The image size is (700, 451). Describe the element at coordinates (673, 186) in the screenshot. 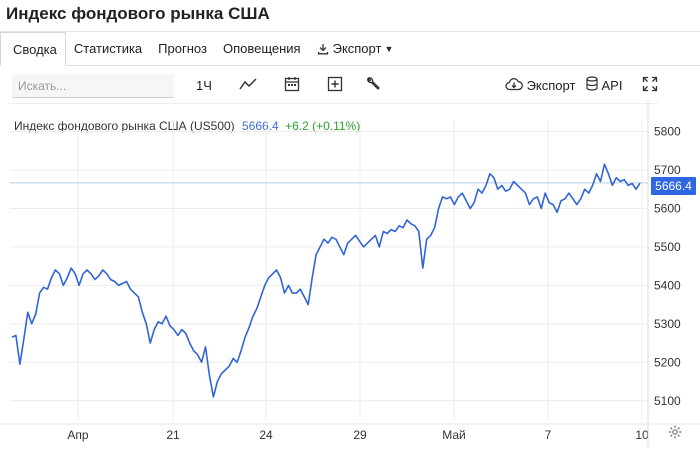

I see `current-price-tag: 5666.4` at that location.